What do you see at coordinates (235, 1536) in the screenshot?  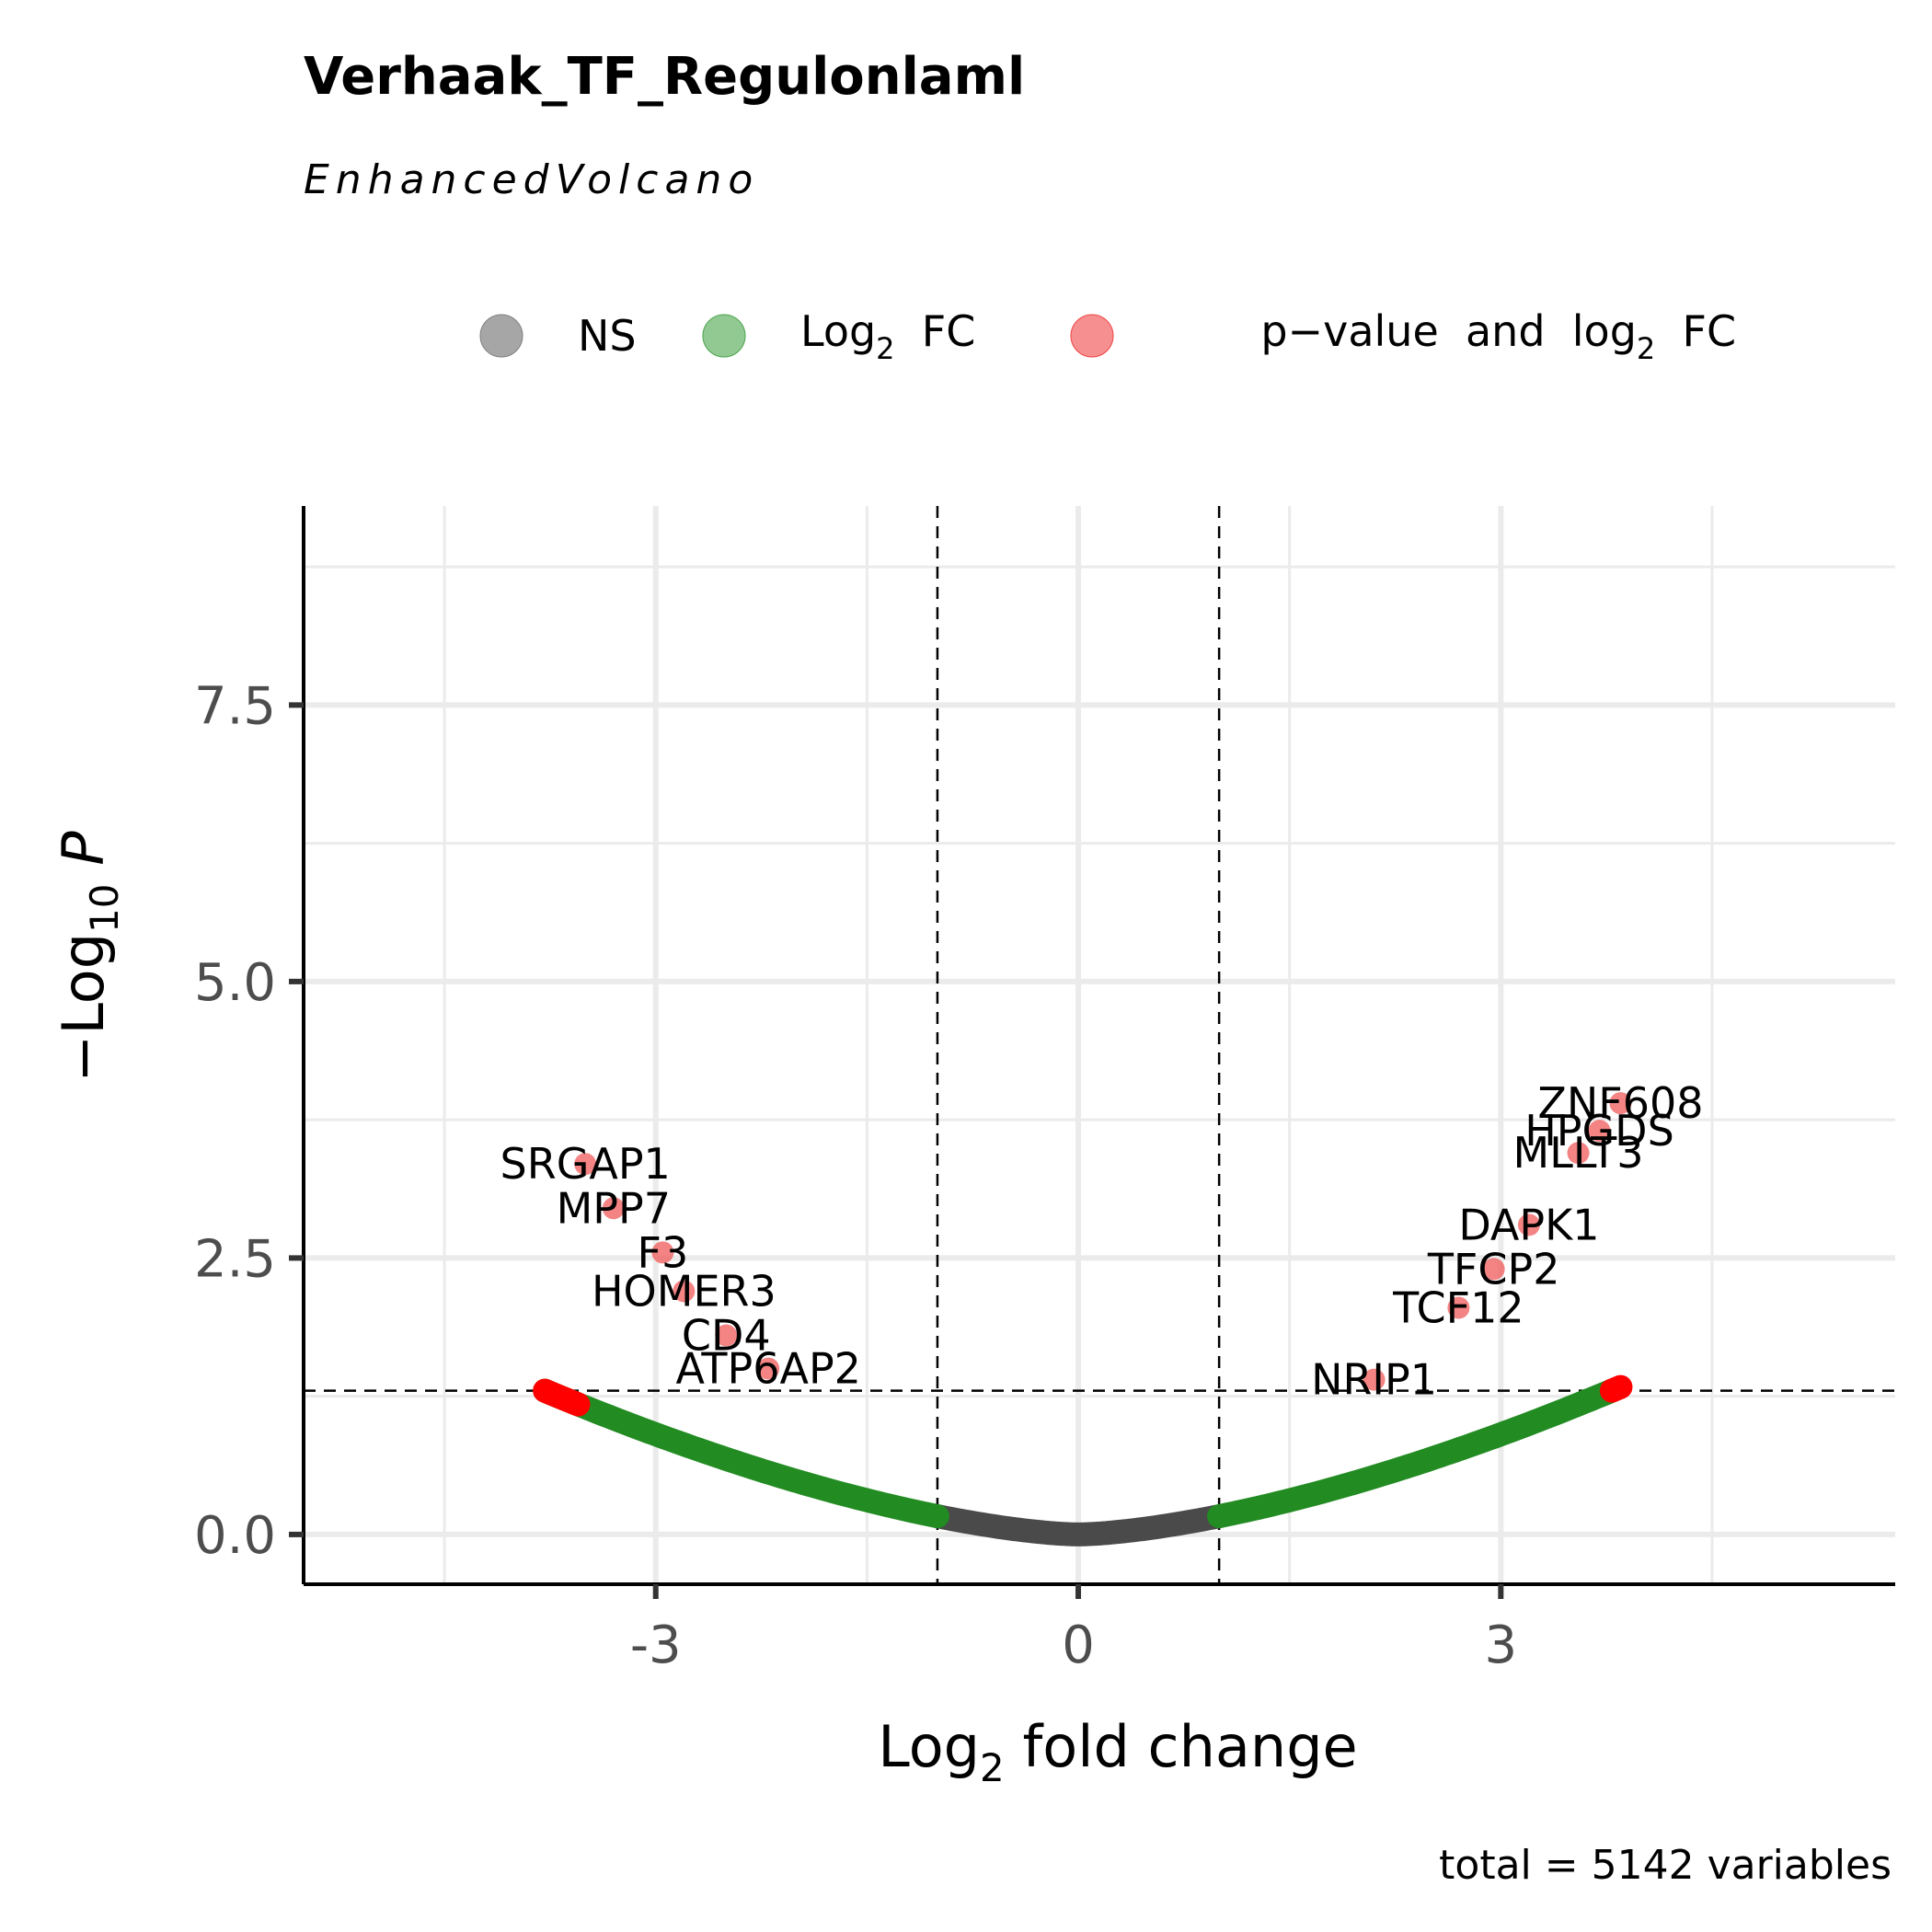 I see `y-tick-label: 0.0` at bounding box center [235, 1536].